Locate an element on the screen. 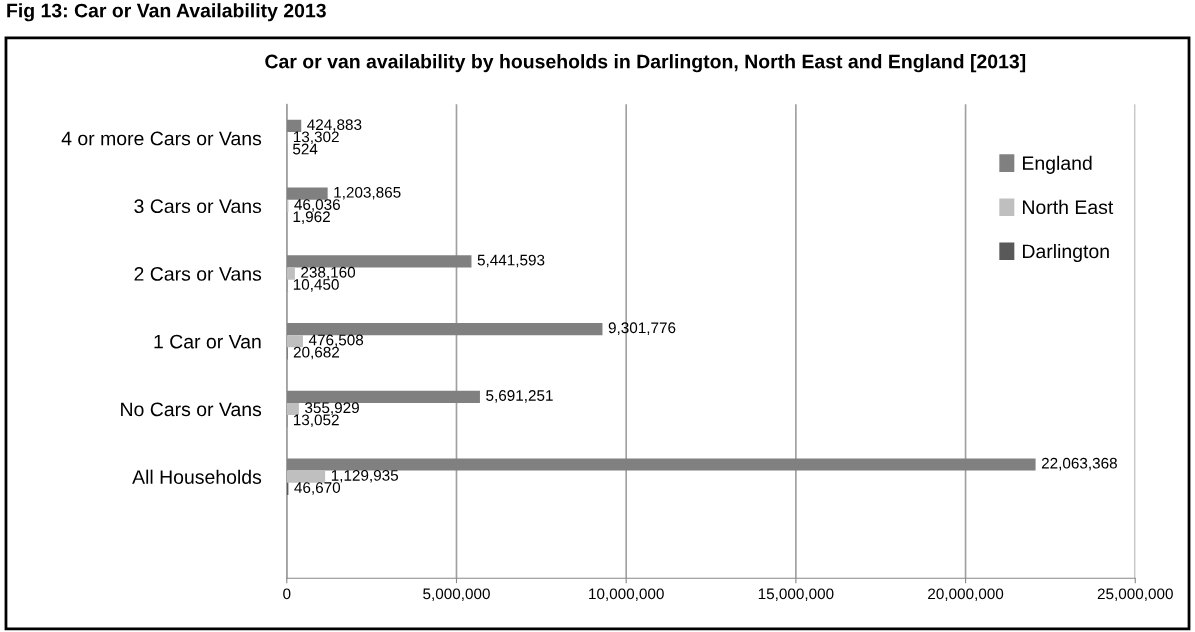 This screenshot has width=1195, height=632. y-tick-label: 1 Car or Van is located at coordinates (207, 341).